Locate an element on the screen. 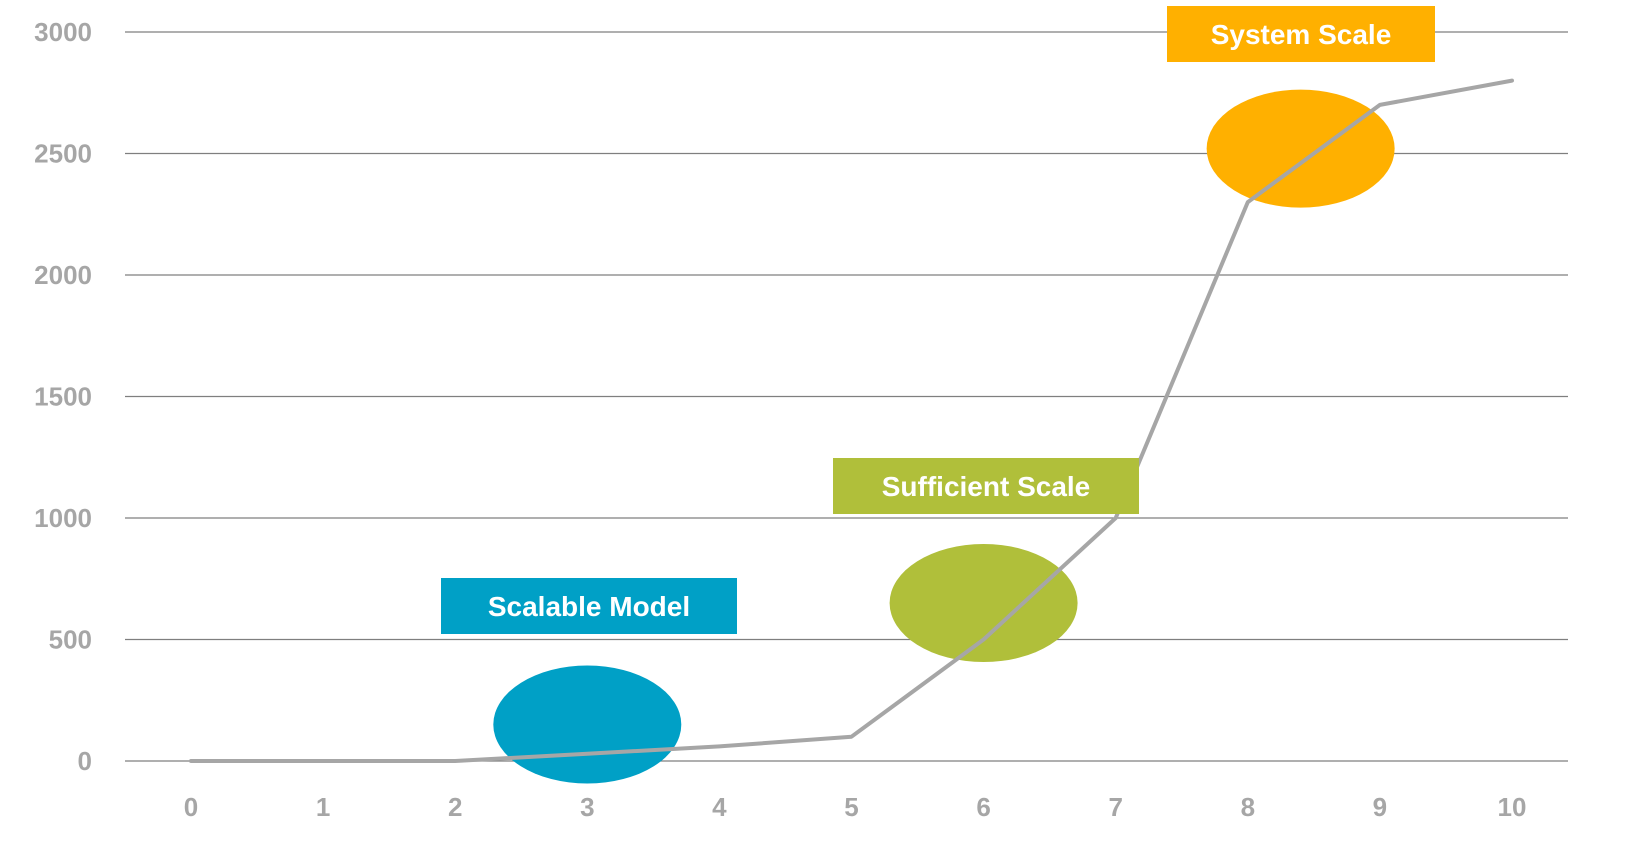  x-tick-label: 5 is located at coordinates (851, 807).